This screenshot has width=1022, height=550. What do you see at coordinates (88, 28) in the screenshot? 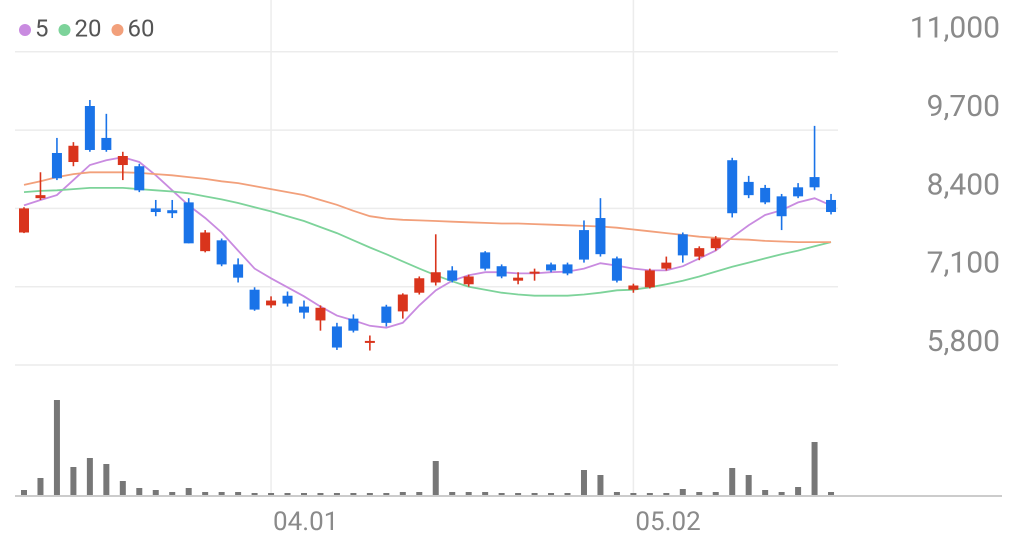
I see `legend-label: 20` at bounding box center [88, 28].